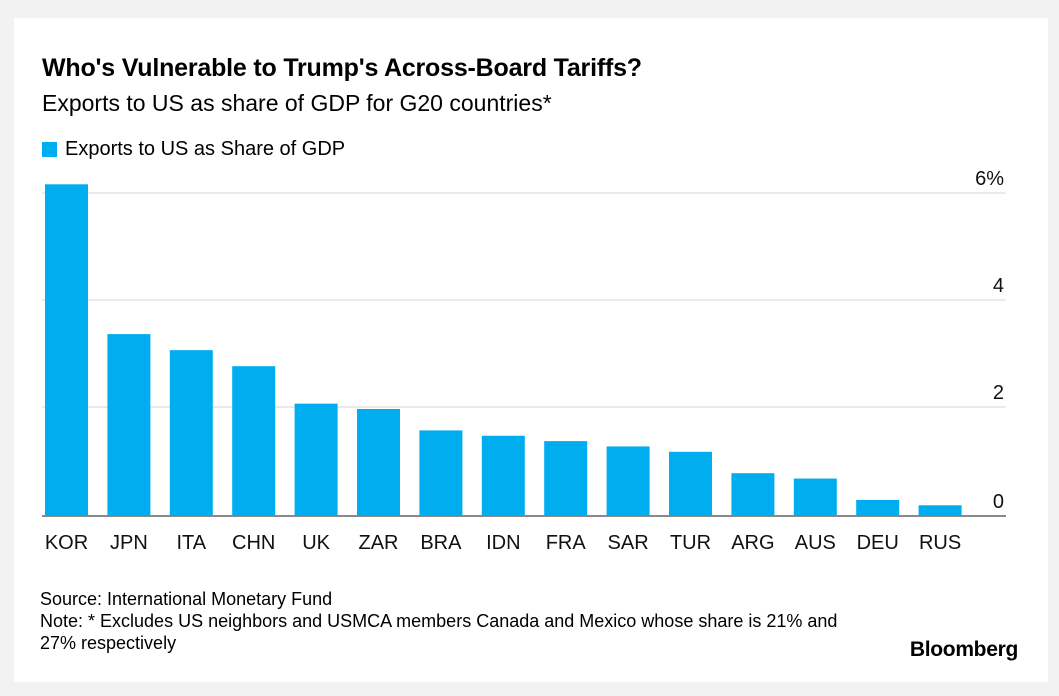 The width and height of the screenshot is (1059, 696). What do you see at coordinates (191, 433) in the screenshot?
I see `bar-ita` at bounding box center [191, 433].